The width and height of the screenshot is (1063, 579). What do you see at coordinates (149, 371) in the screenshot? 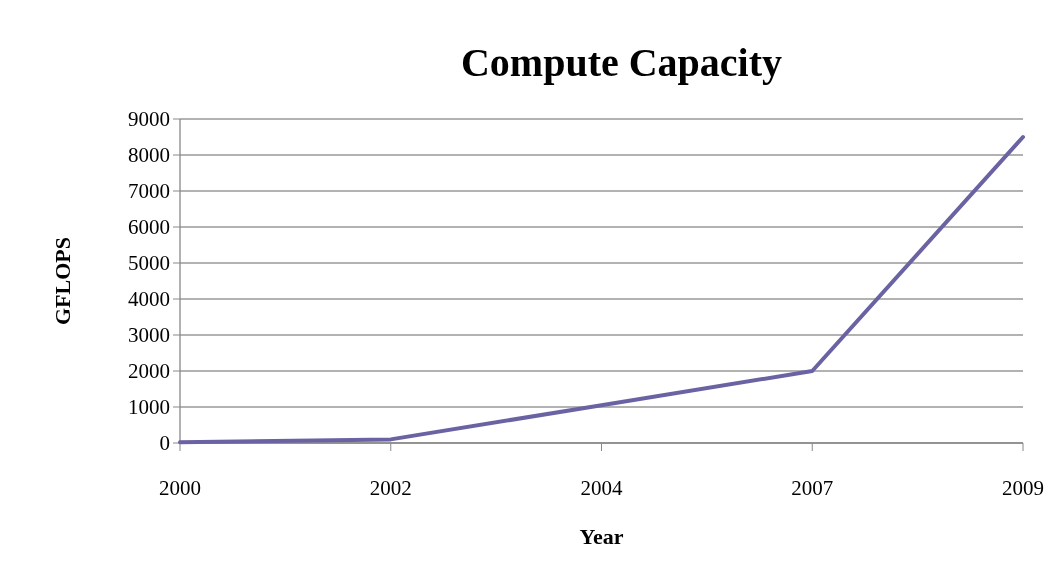
I see `y-tick-label: 2000` at bounding box center [149, 371].